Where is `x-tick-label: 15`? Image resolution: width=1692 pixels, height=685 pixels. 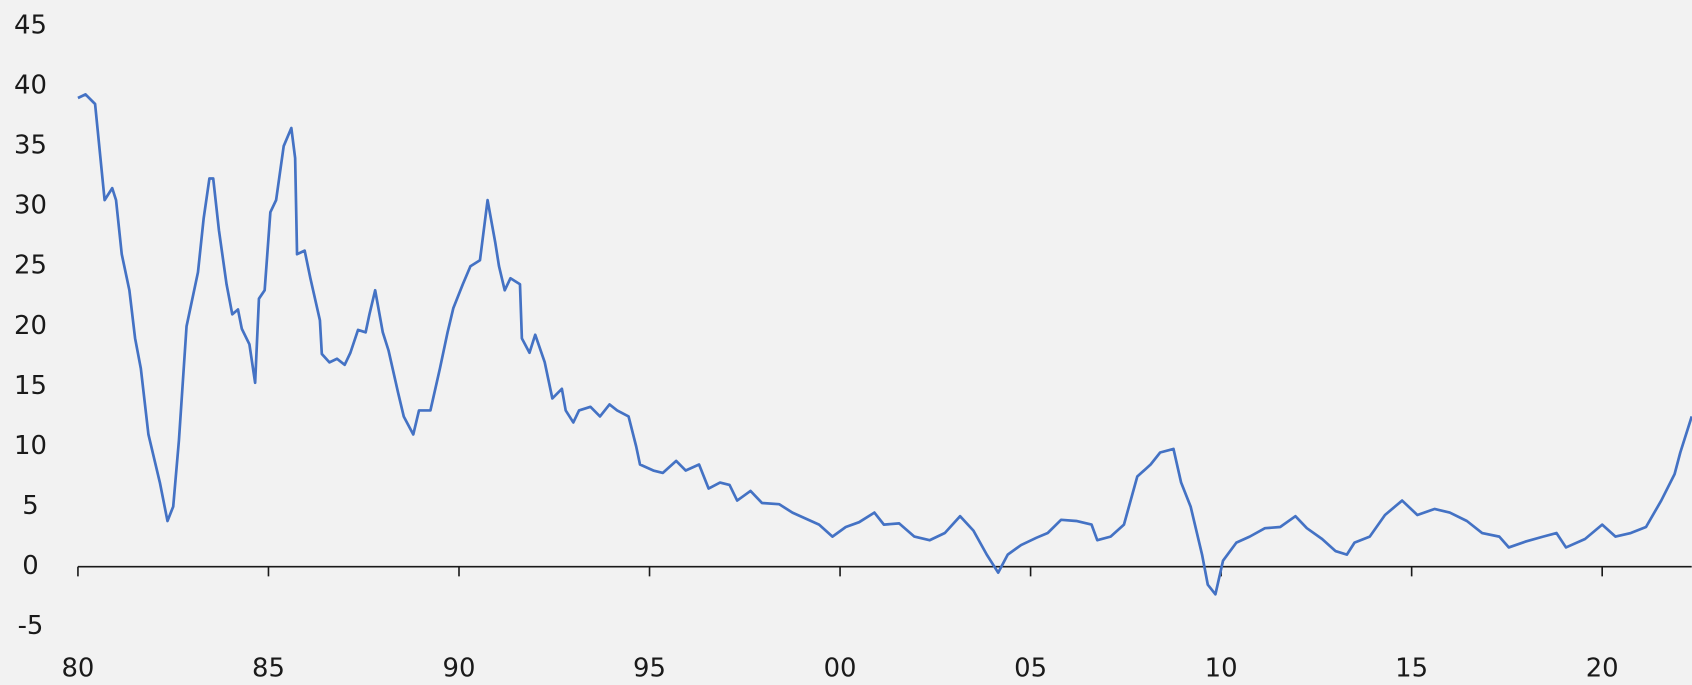
x-tick-label: 15 is located at coordinates (1411, 668).